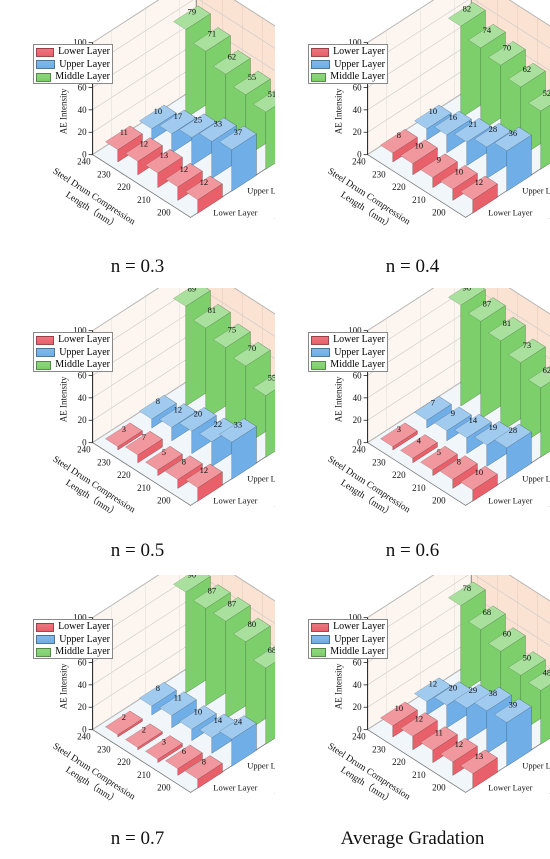 The height and width of the screenshot is (859, 550). I want to click on bar-value-label: 89, so click(192, 290).